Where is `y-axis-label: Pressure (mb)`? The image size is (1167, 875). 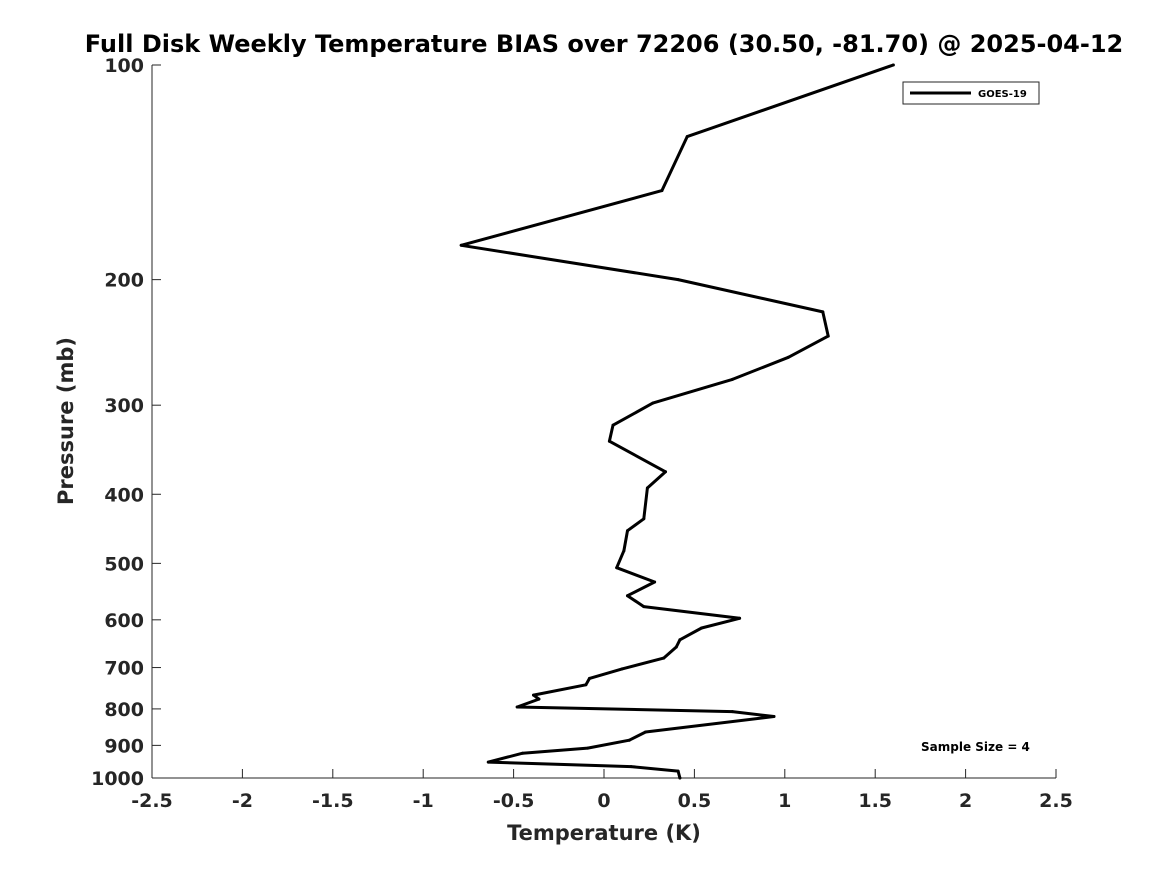
y-axis-label: Pressure (mb) is located at coordinates (66, 421).